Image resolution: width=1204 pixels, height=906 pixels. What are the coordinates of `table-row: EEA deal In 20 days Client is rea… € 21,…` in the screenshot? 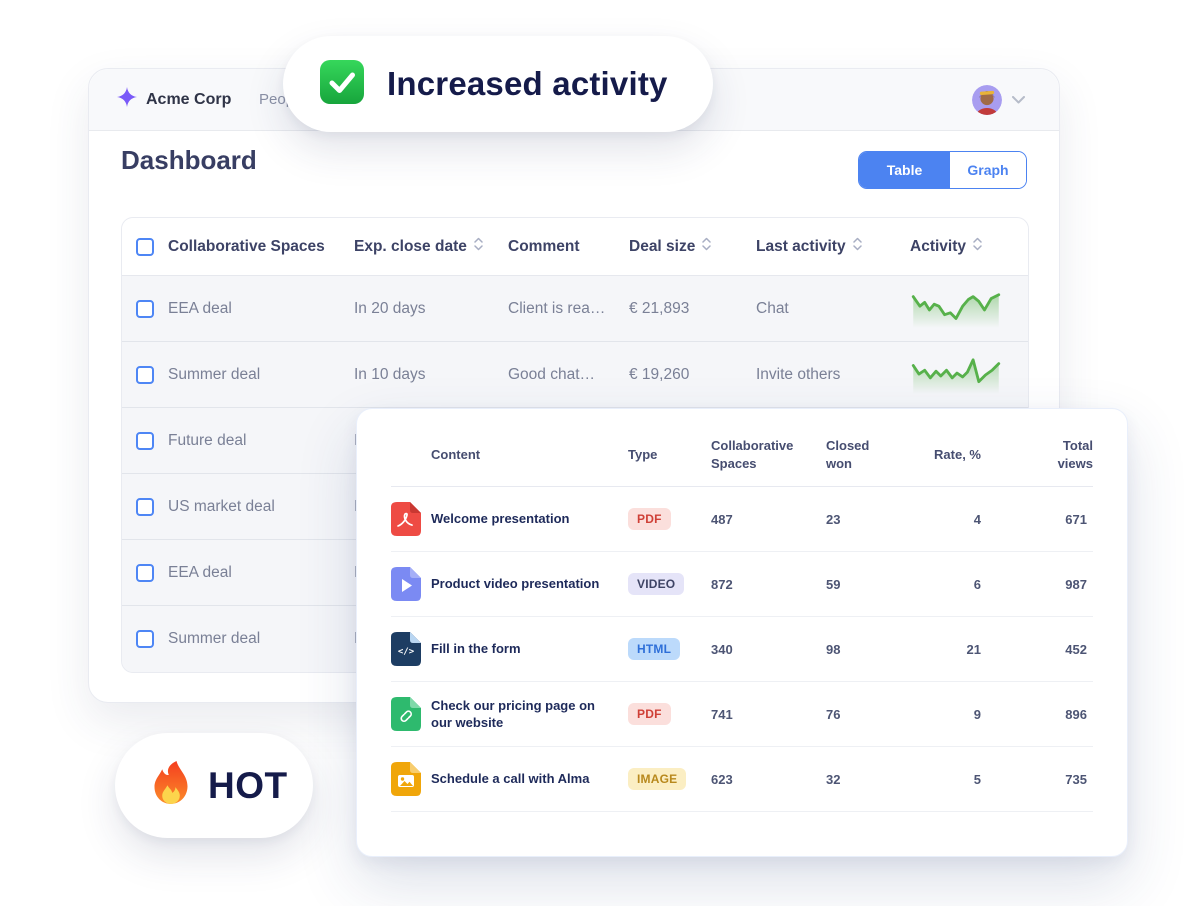 It's located at (575, 309).